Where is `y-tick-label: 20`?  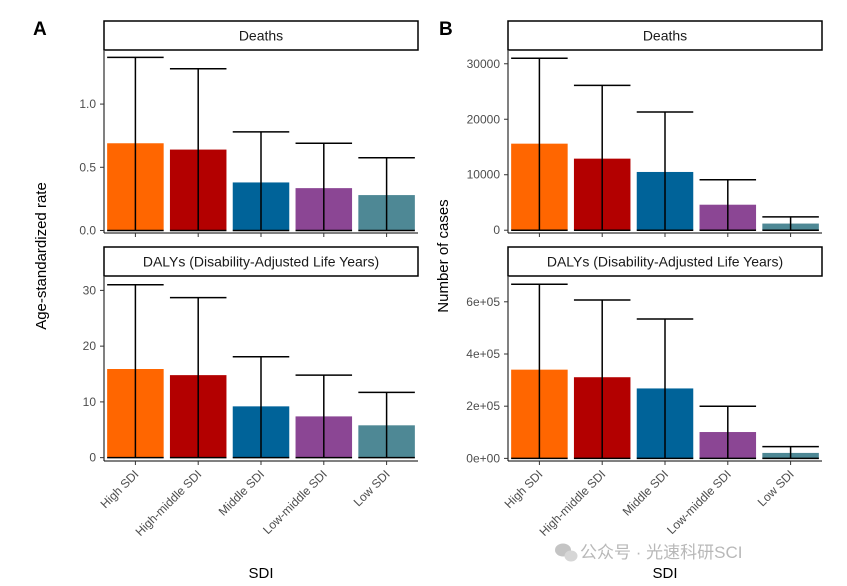
y-tick-label: 20 is located at coordinates (90, 346).